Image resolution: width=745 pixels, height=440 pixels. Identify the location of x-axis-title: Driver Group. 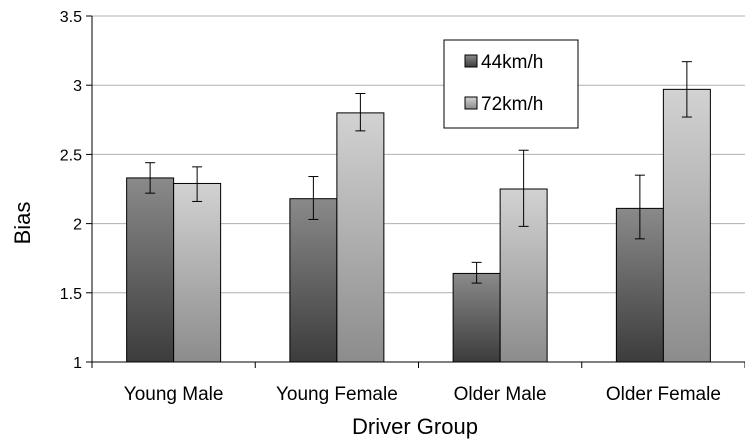
(415, 426).